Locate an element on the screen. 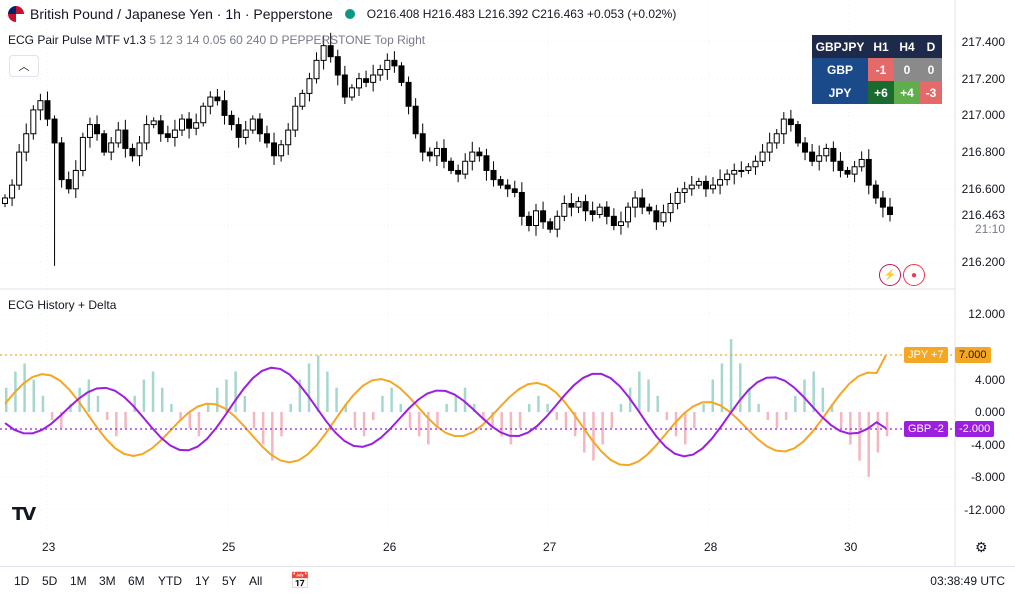 The height and width of the screenshot is (601, 1015). utc-clock: 03:38:49 UTC is located at coordinates (967, 581).